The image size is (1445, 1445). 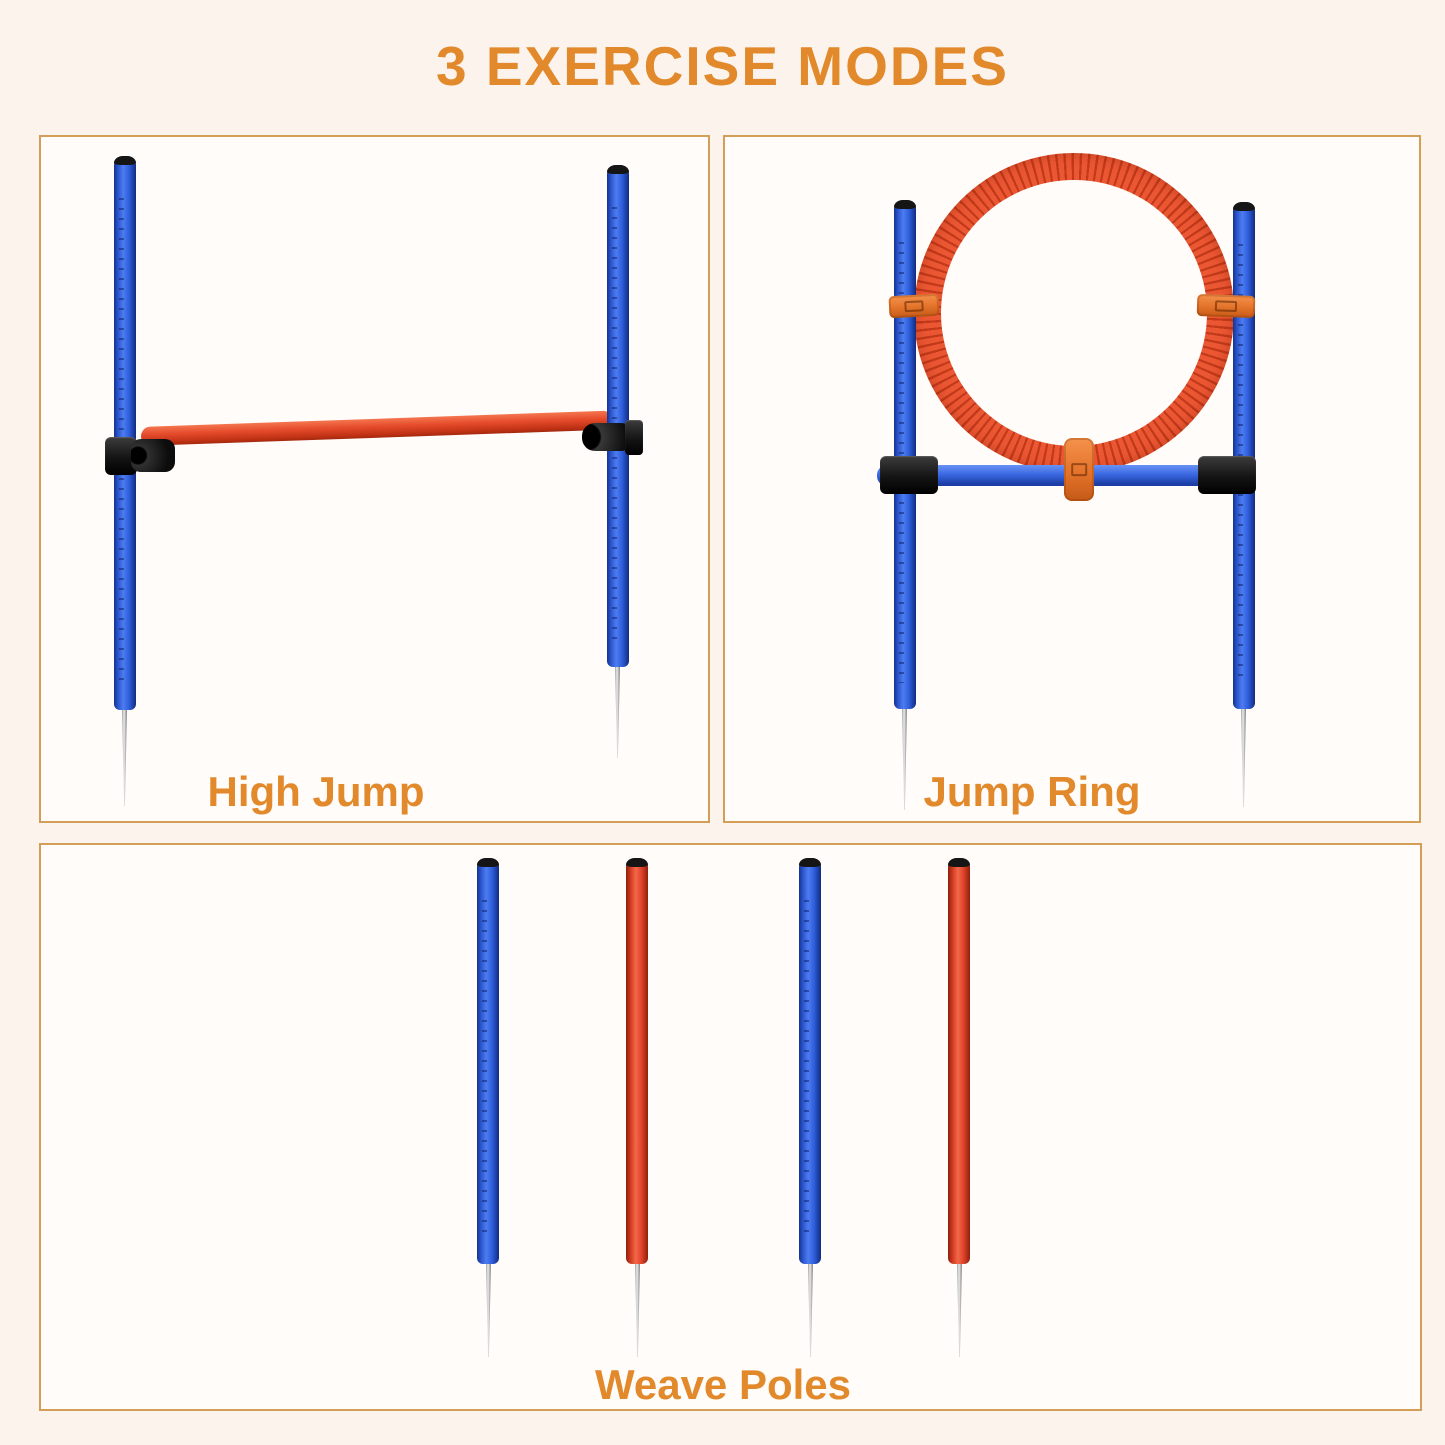 What do you see at coordinates (618, 416) in the screenshot?
I see `high-jump-right-pole` at bounding box center [618, 416].